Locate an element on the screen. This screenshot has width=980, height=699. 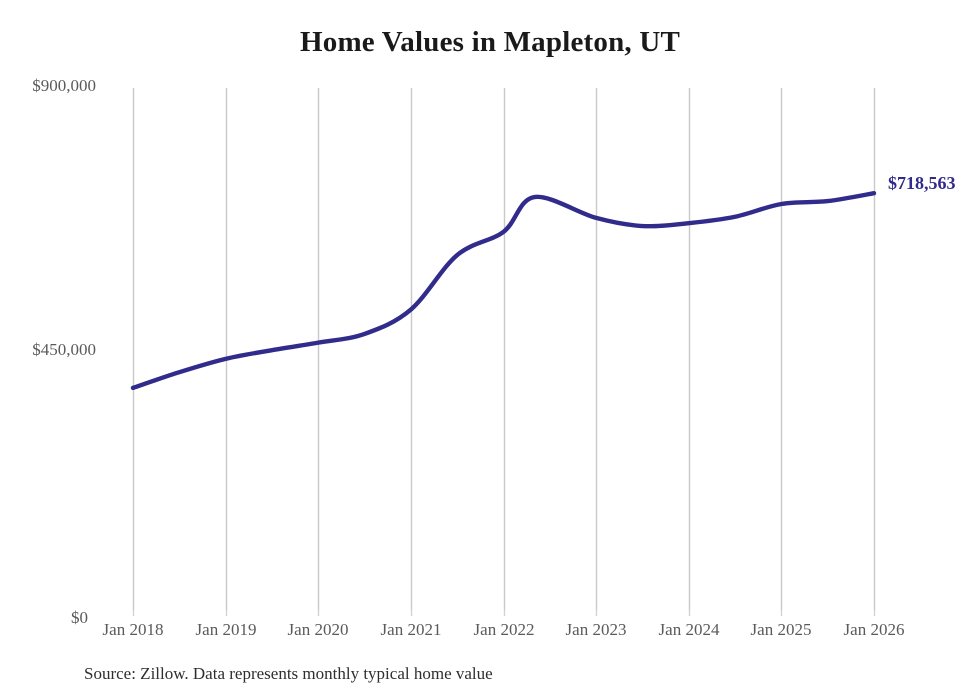
x-axis-ticks is located at coordinates (504, 613).